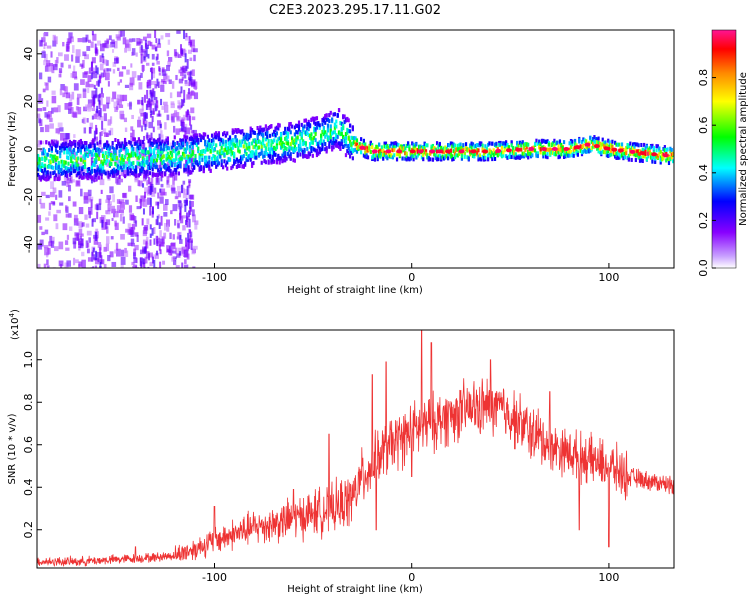 The width and height of the screenshot is (750, 600). Describe the element at coordinates (14, 324) in the screenshot. I see `snr-y-multiplier: (x104)` at that location.